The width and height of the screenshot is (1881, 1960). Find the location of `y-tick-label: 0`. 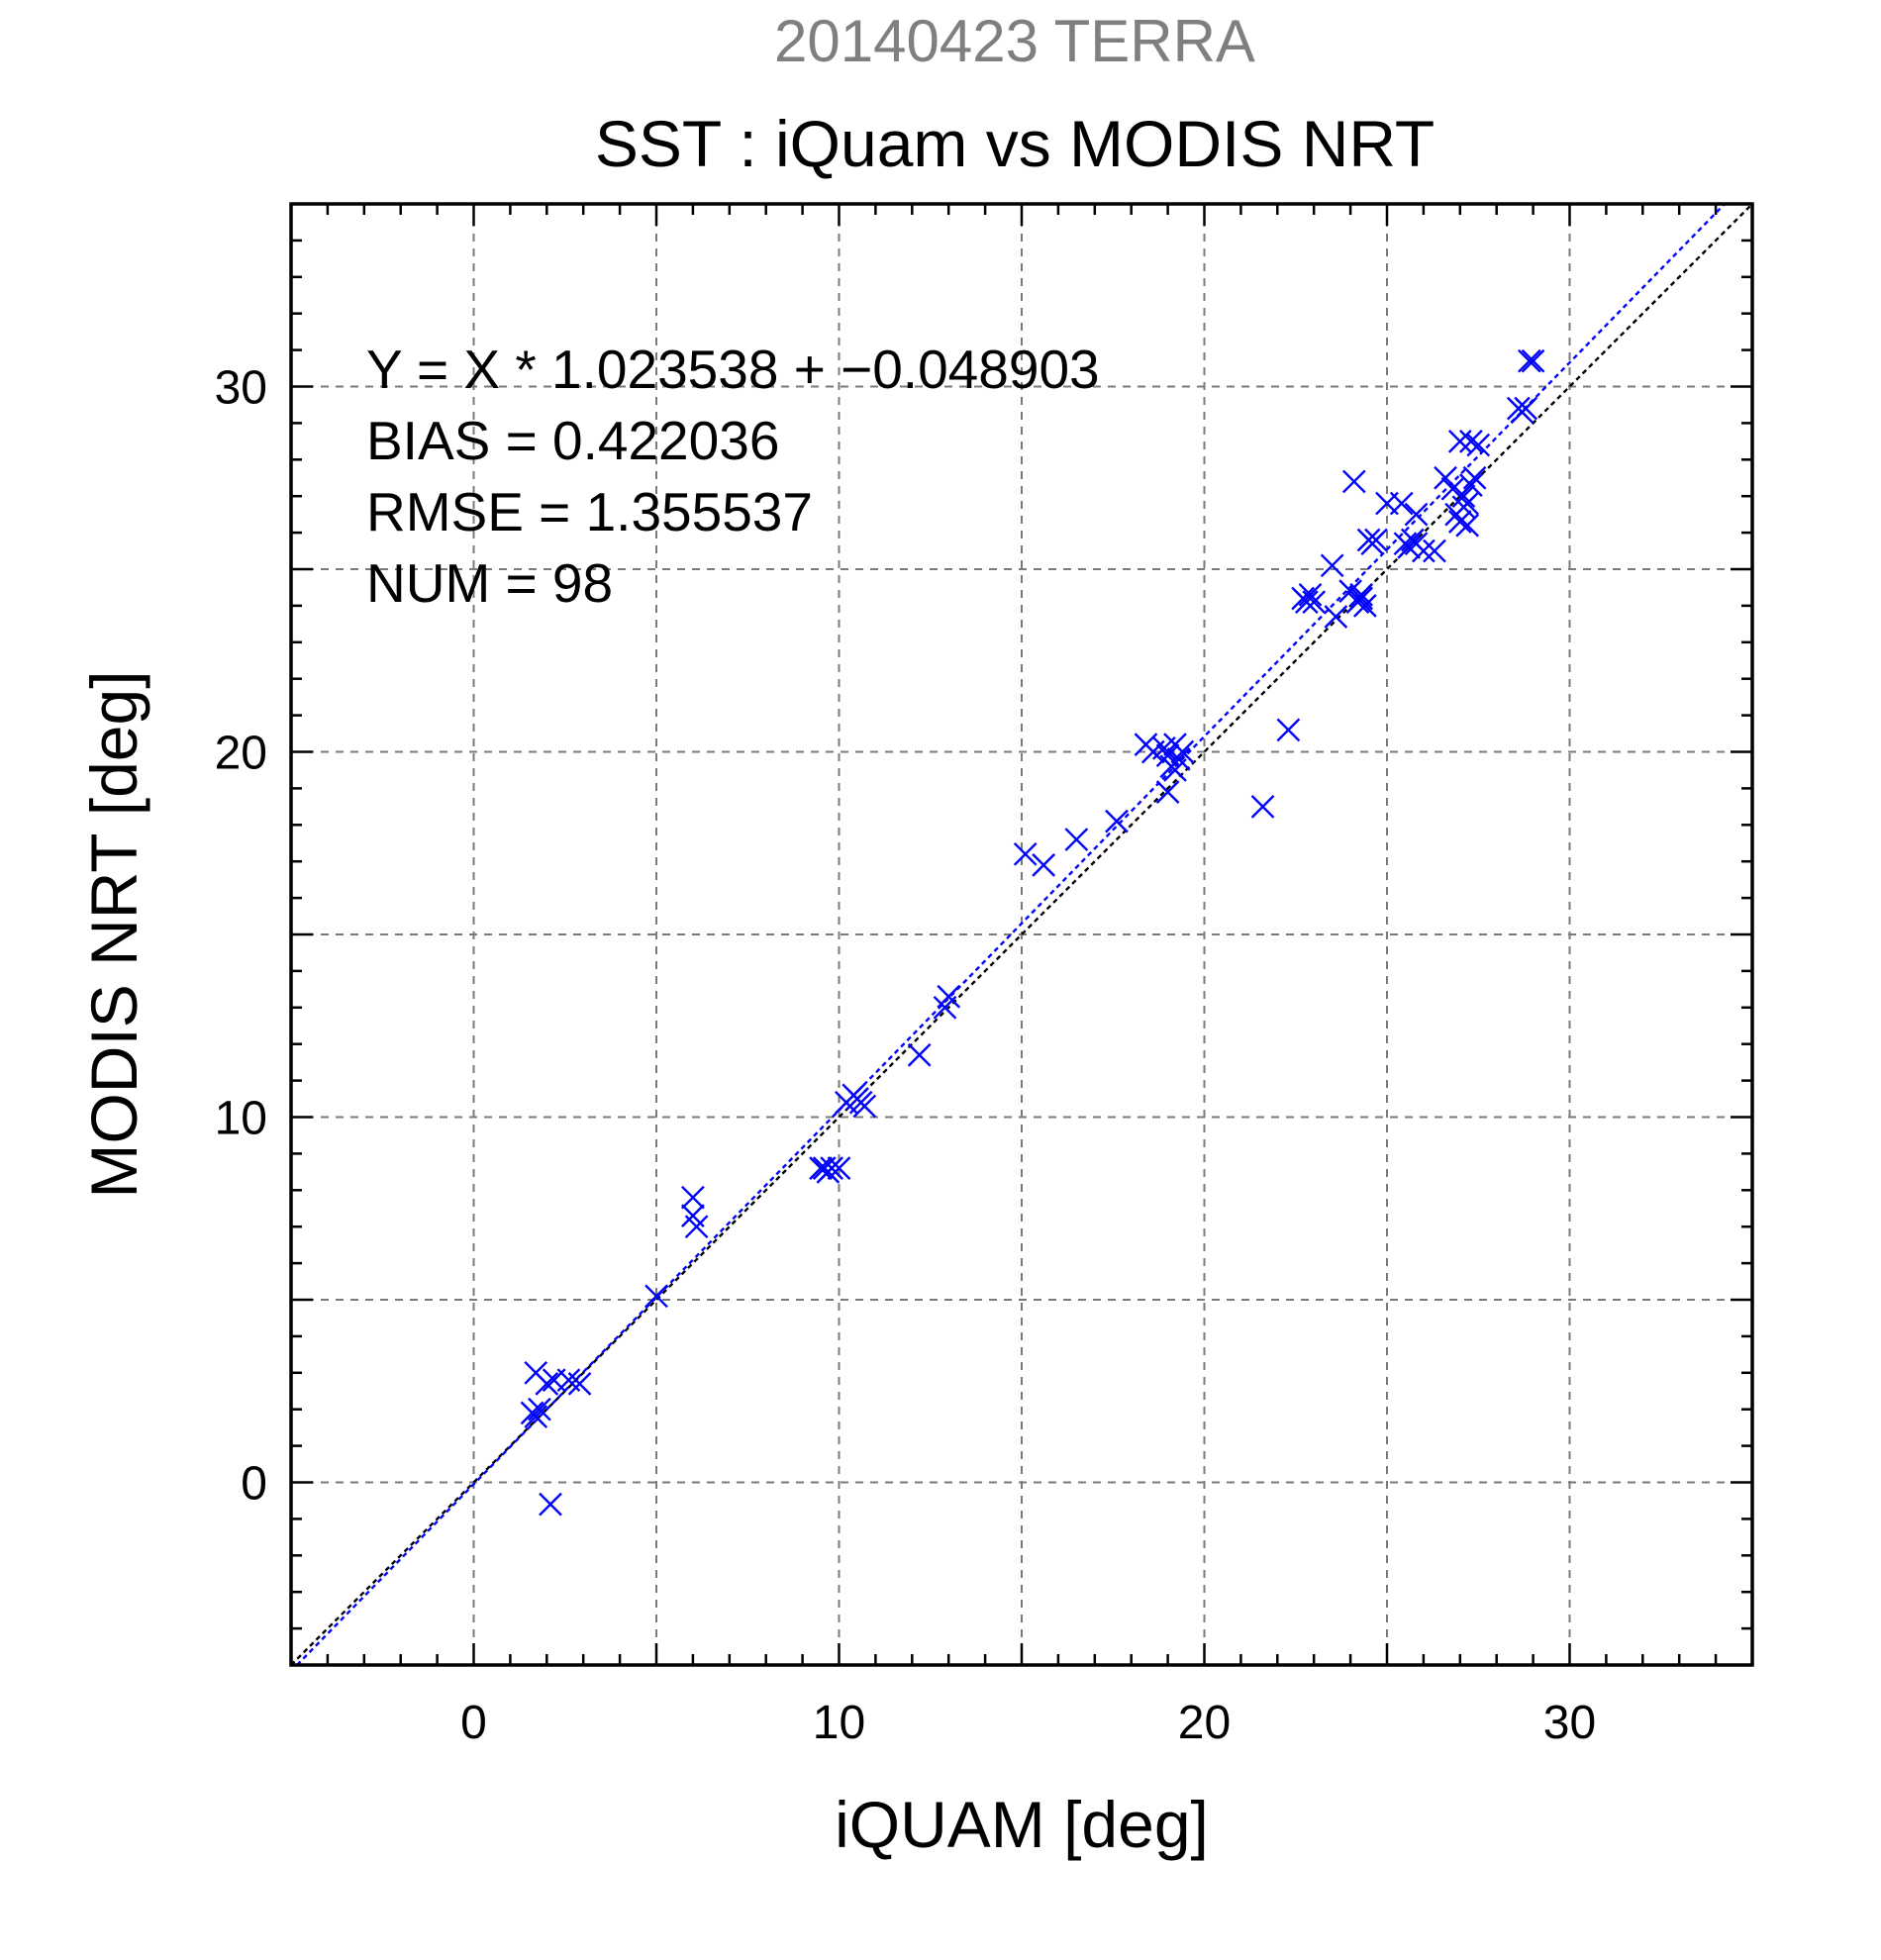

y-tick-label: 0 is located at coordinates (254, 1484).